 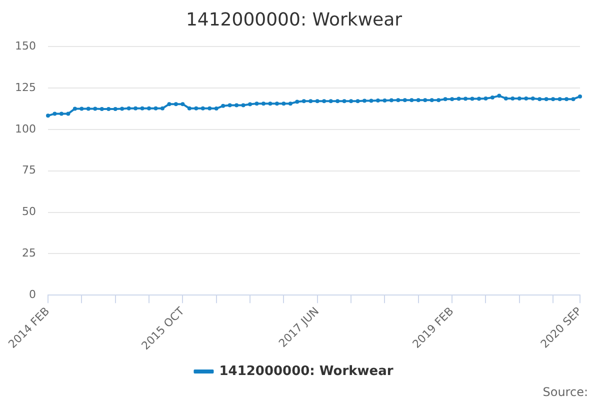 What do you see at coordinates (25, 45) in the screenshot?
I see `y-tick-label: 150` at bounding box center [25, 45].